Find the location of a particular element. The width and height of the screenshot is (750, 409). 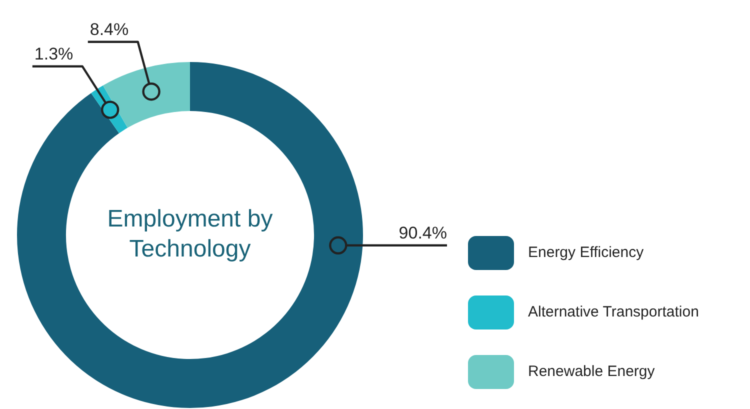

legend-label: Energy Efficiency is located at coordinates (586, 253).